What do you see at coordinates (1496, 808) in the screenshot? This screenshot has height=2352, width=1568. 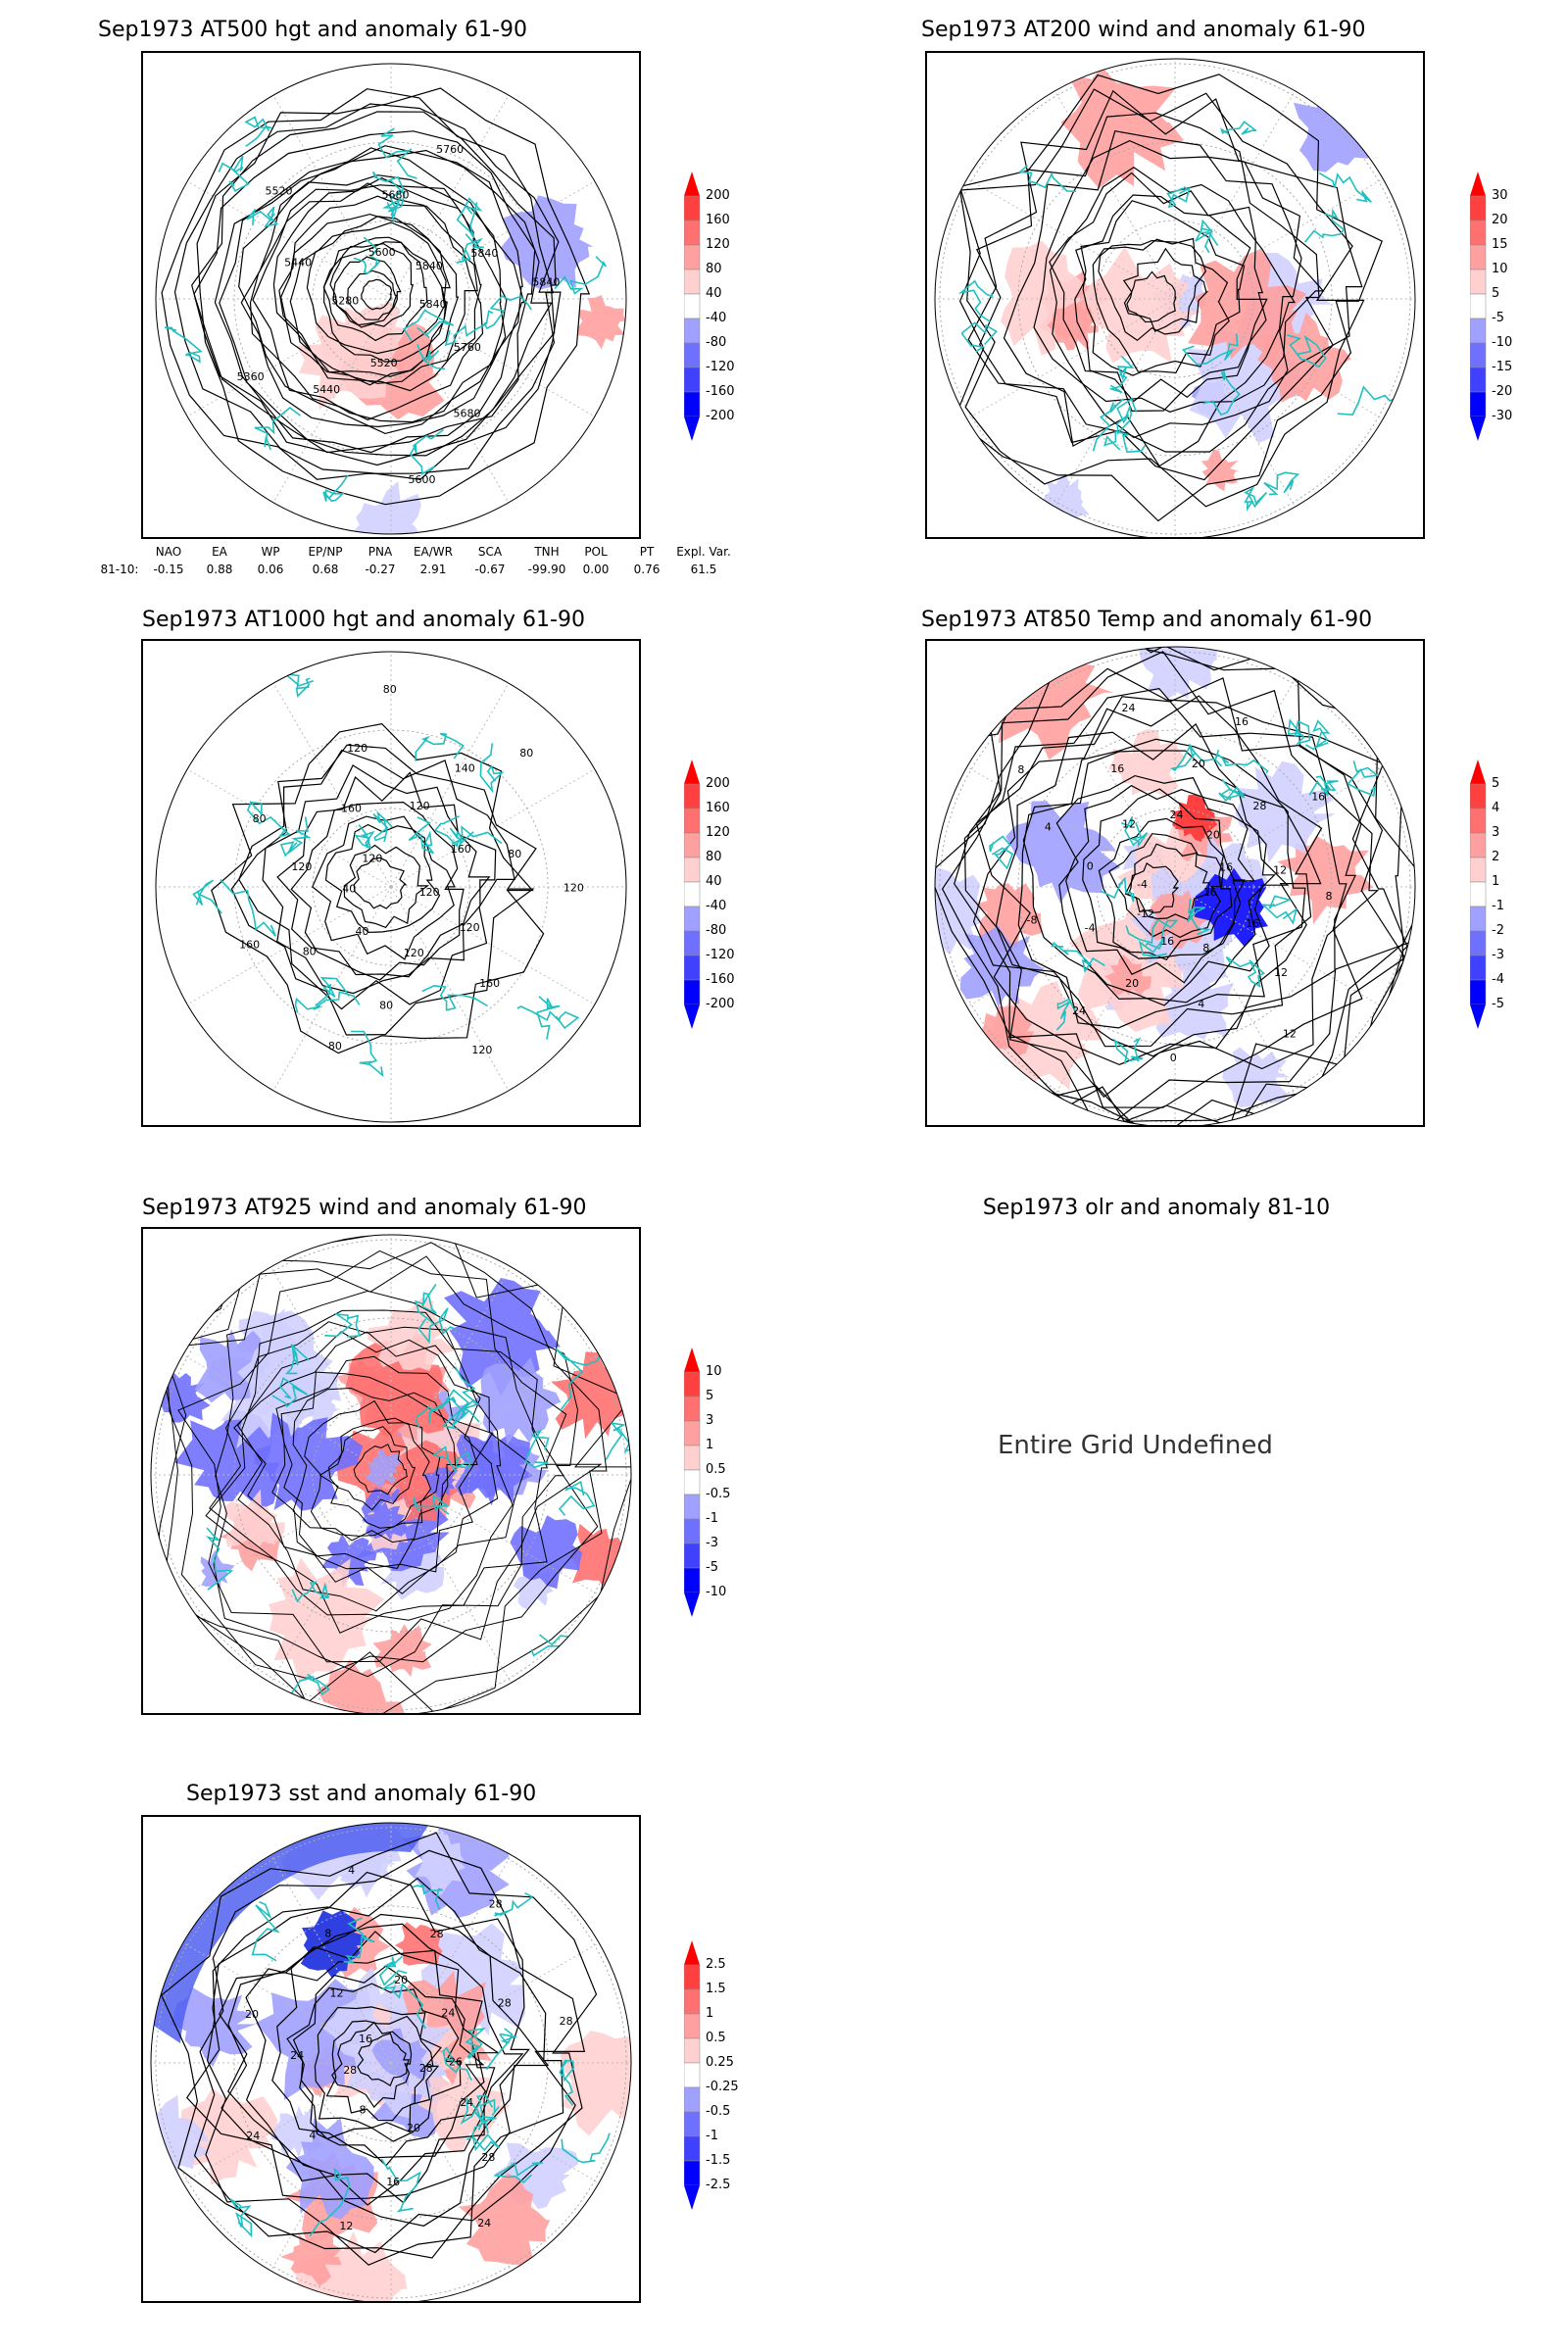 I see `colorbar-label: 4` at bounding box center [1496, 808].